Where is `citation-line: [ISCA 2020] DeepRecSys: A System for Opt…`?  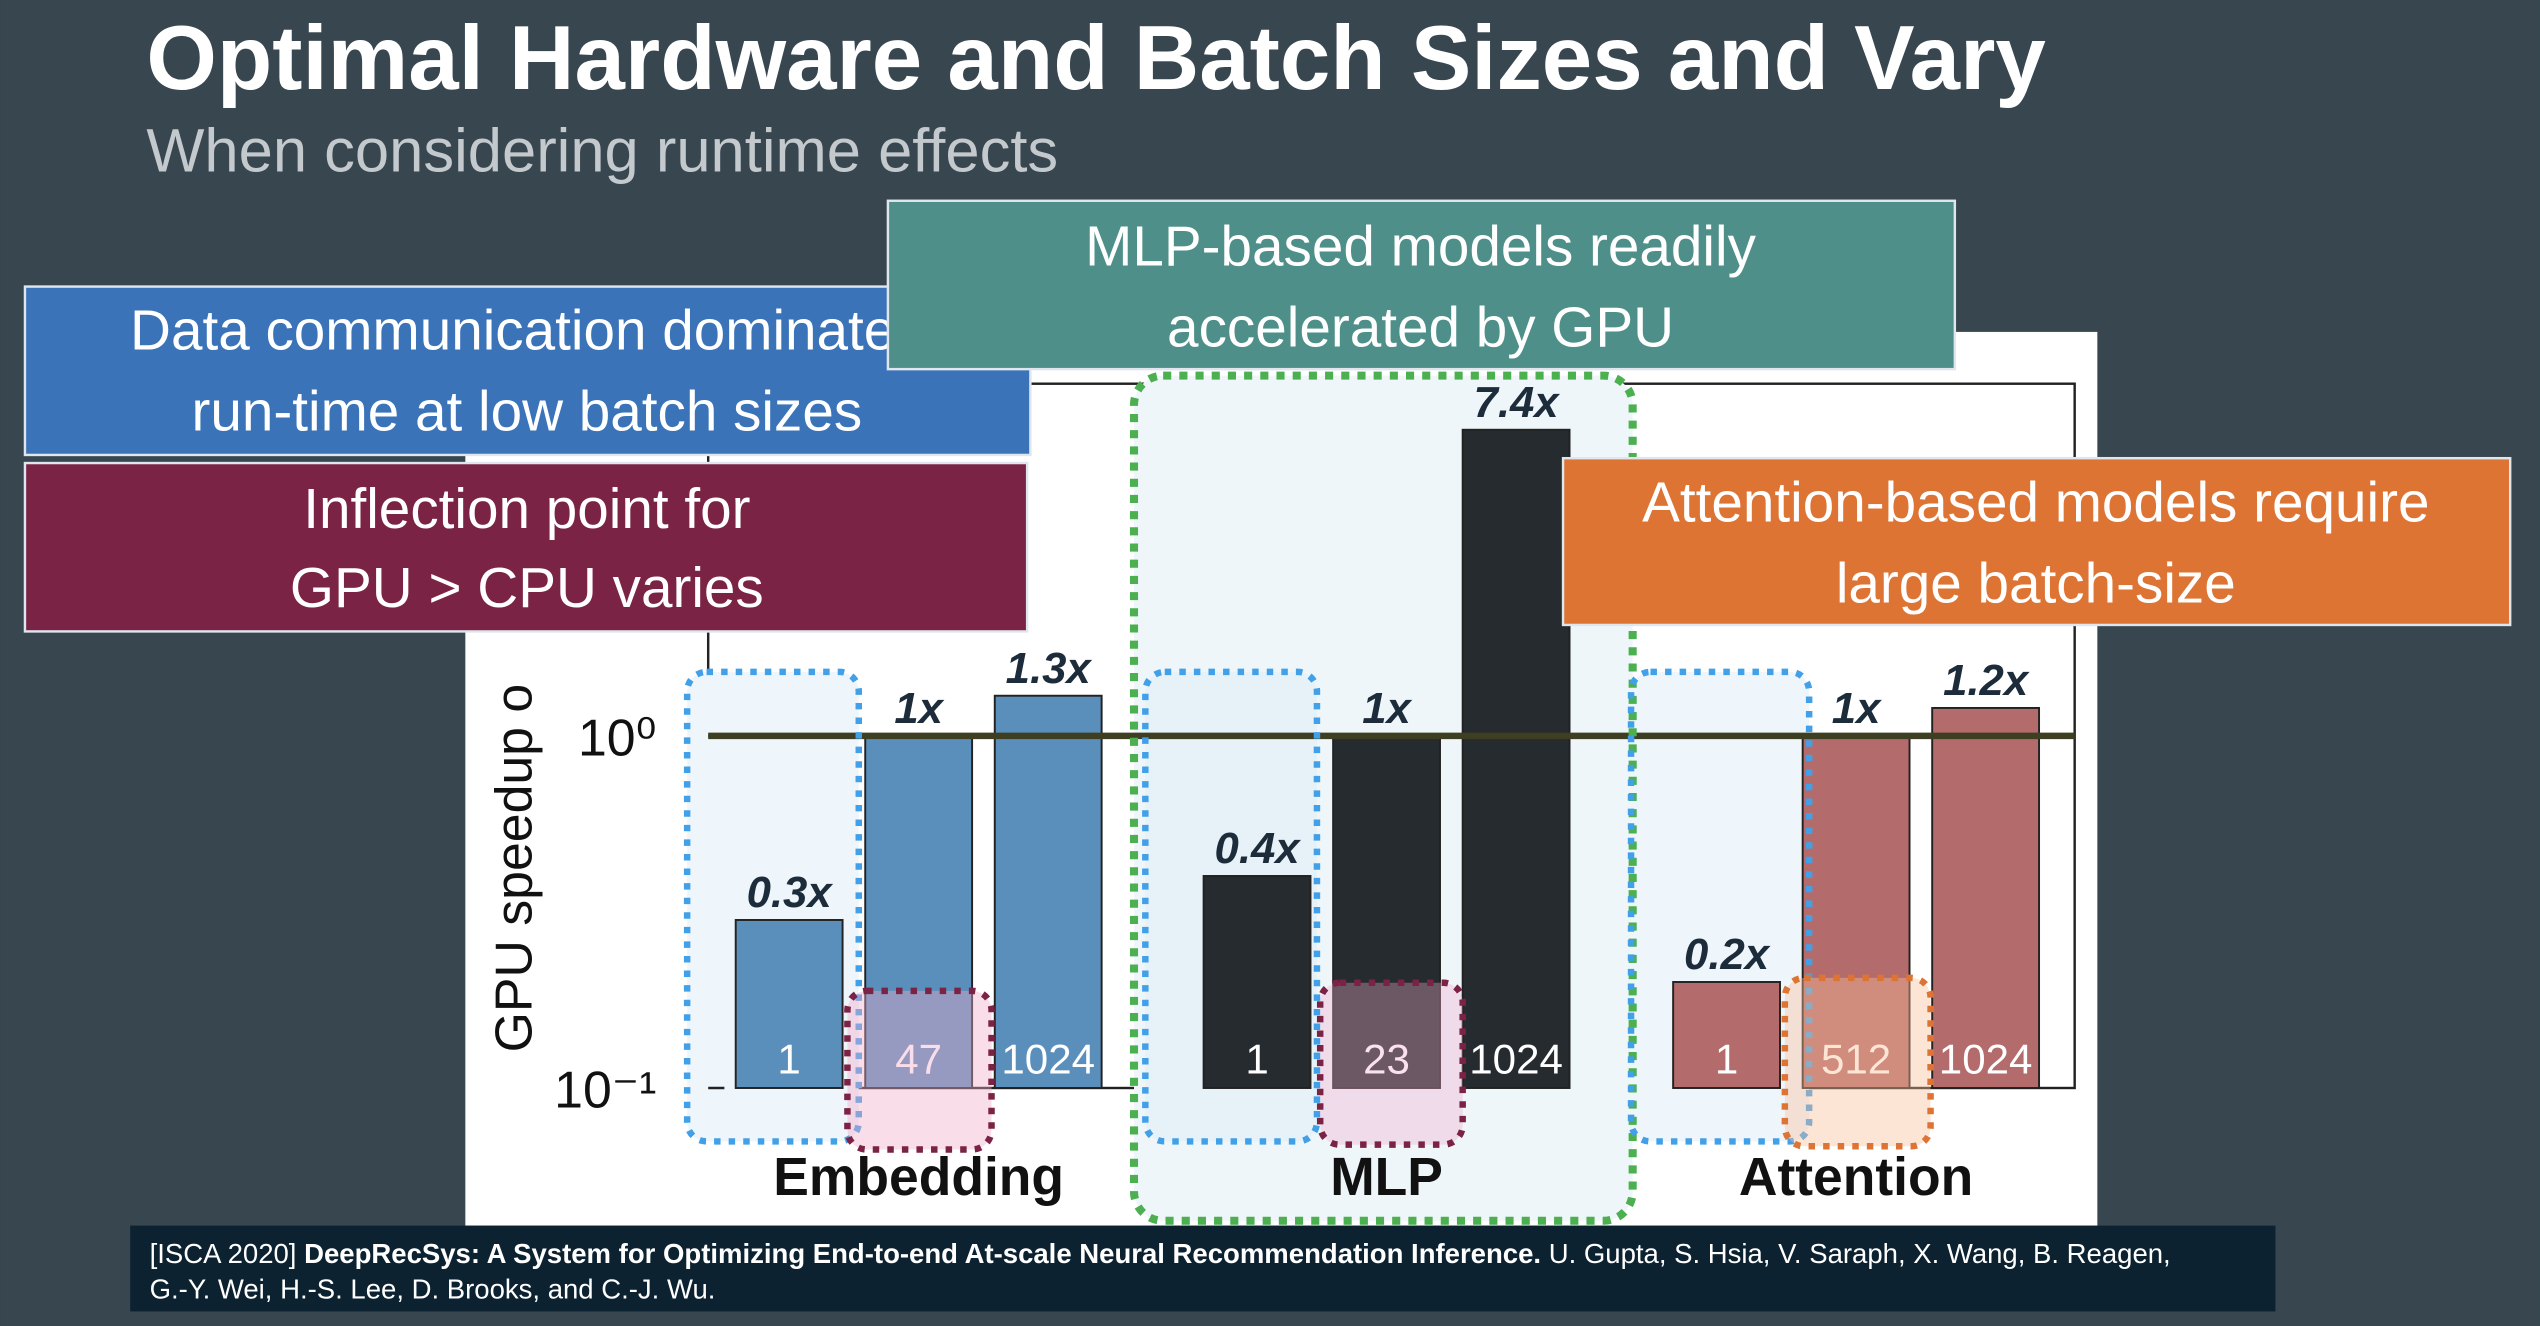 citation-line: [ISCA 2020] DeepRecSys: A System for Opt… is located at coordinates (1160, 1253).